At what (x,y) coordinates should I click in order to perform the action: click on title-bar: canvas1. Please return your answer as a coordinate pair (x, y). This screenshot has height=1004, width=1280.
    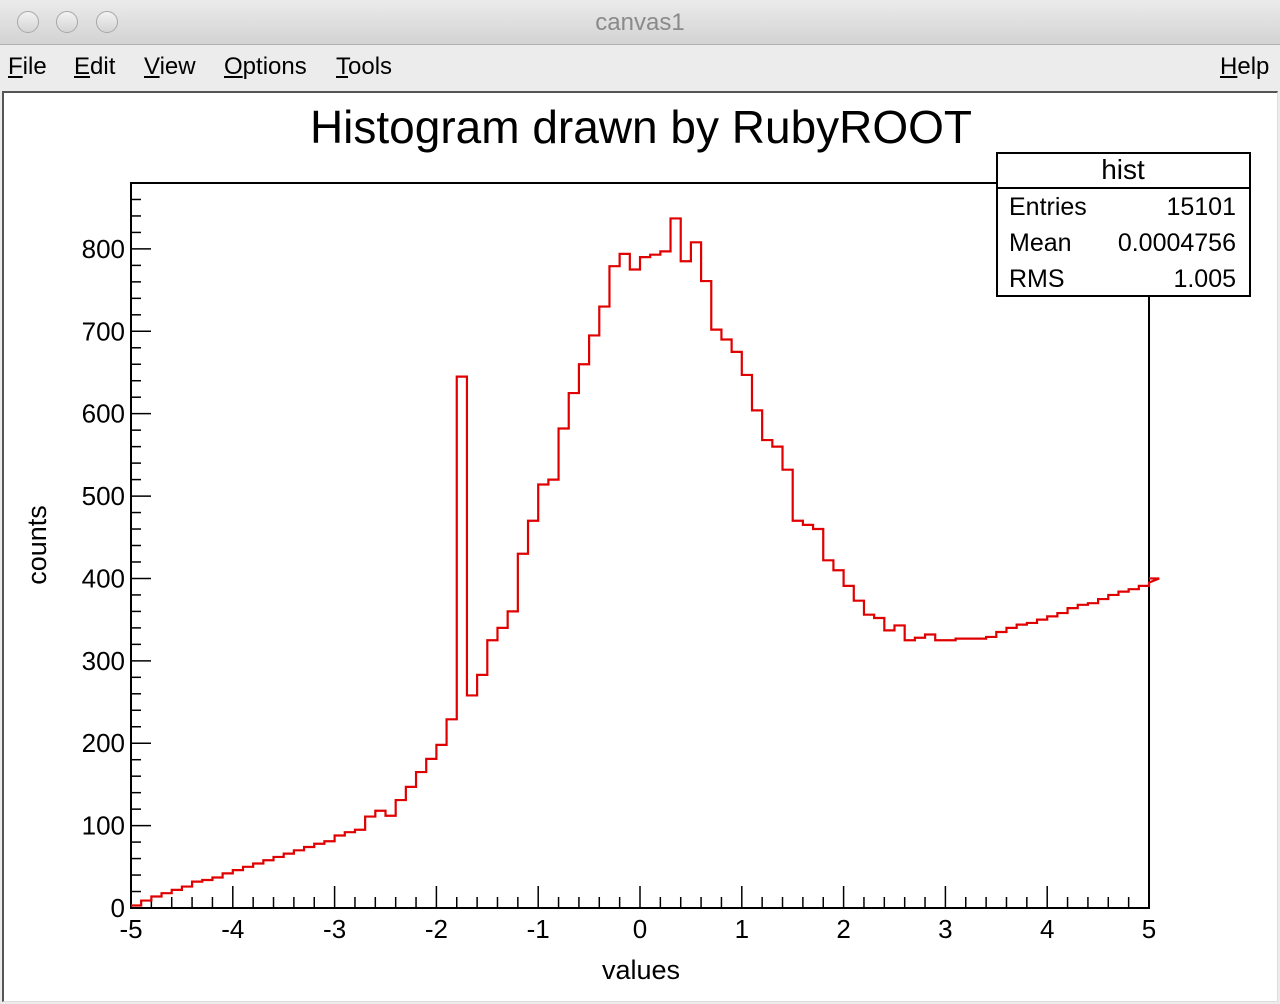
    Looking at the image, I should click on (640, 22).